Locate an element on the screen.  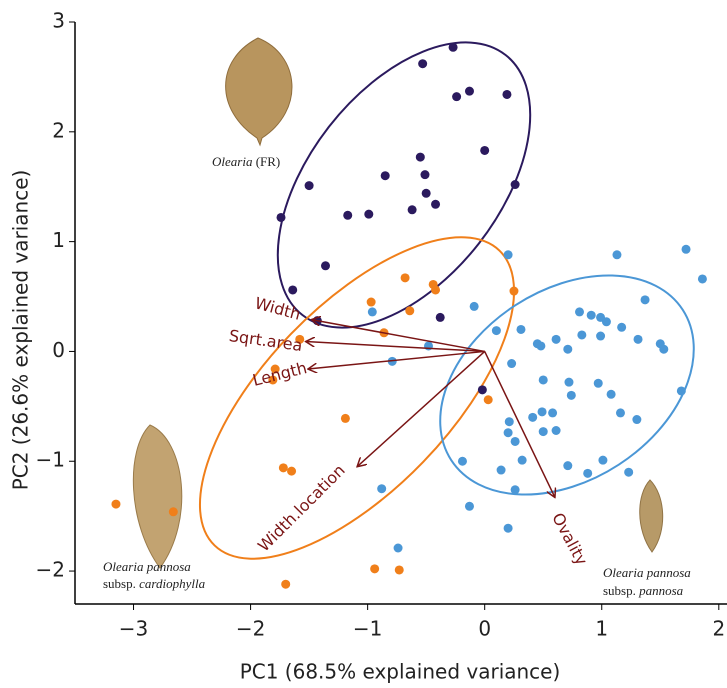
y-axis-title: PC2 (26.6% explained variance) is located at coordinates (21, 330).